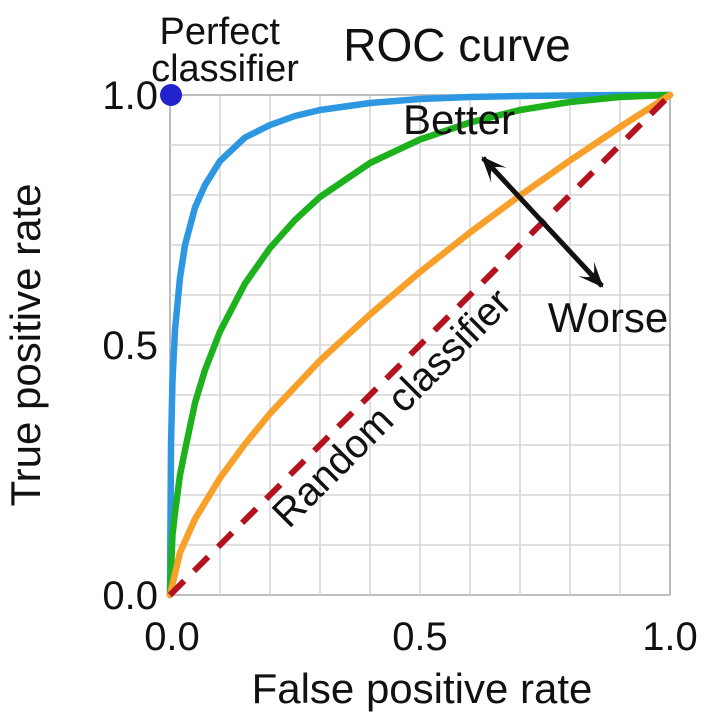 The image size is (720, 725). I want to click on y-axis-label: True positive rate, so click(25, 345).